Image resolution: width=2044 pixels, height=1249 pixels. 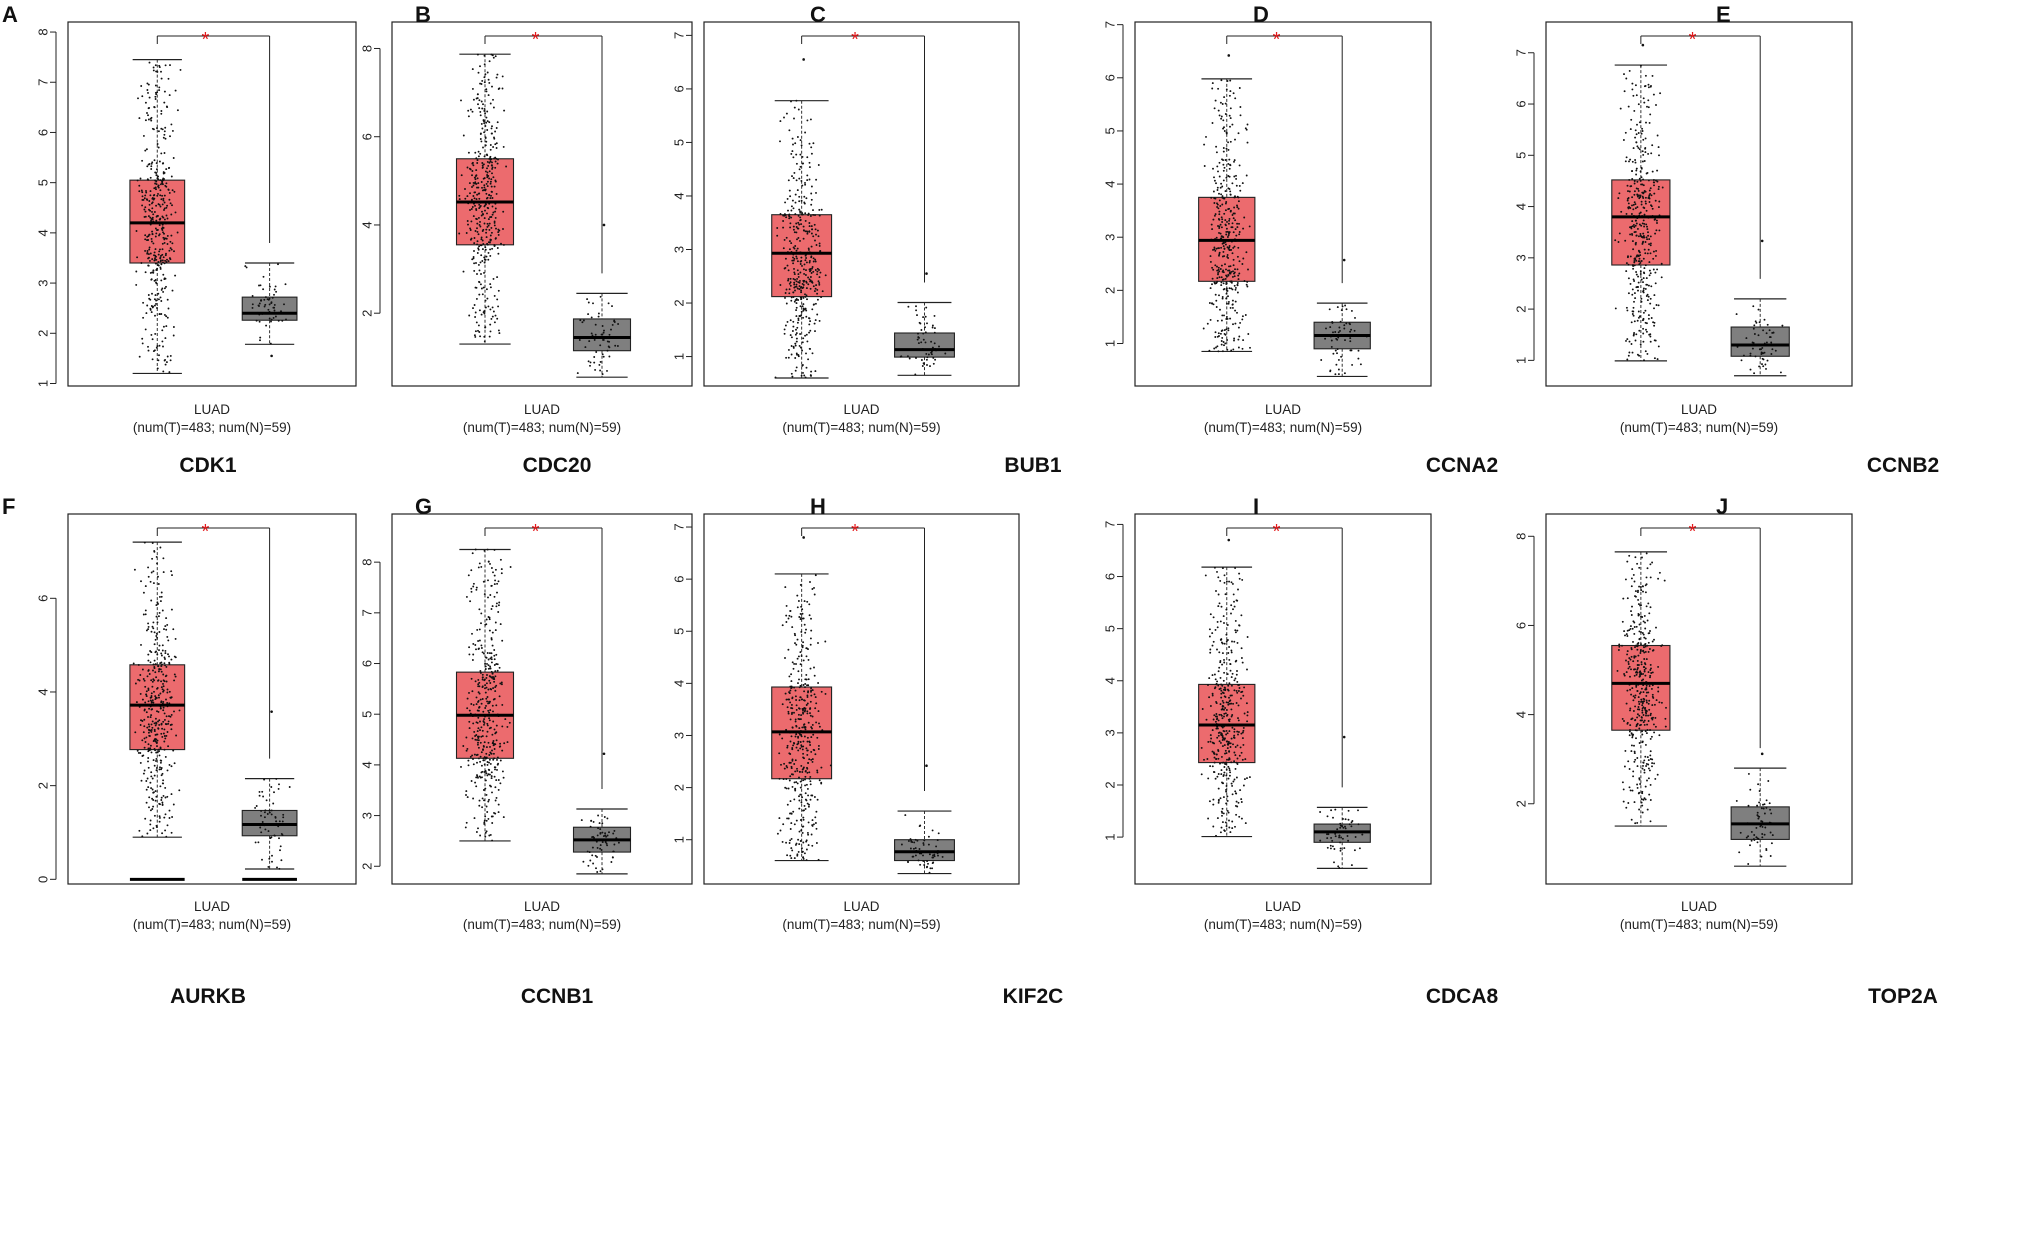 What do you see at coordinates (1723, 14) in the screenshot?
I see `panel-letter: E` at bounding box center [1723, 14].